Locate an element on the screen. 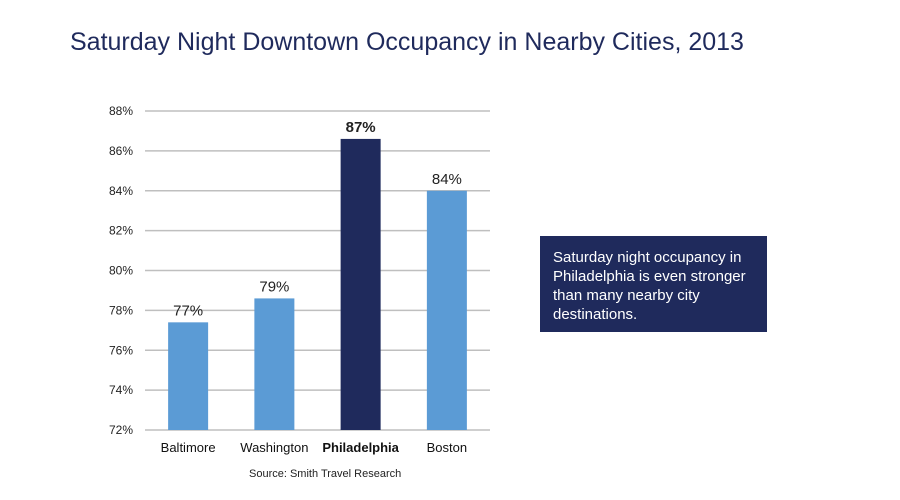 This screenshot has width=900, height=500. x-category-label: Baltimore is located at coordinates (188, 447).